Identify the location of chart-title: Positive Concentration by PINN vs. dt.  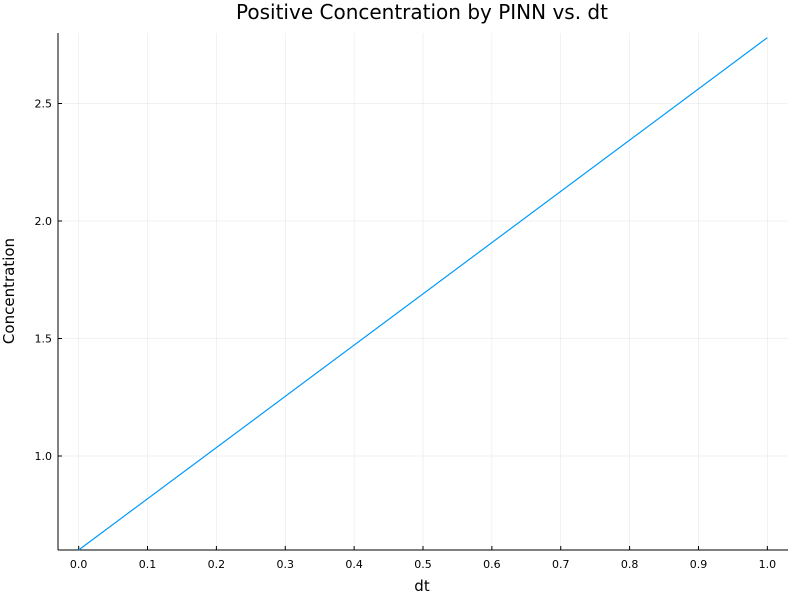
(422, 12).